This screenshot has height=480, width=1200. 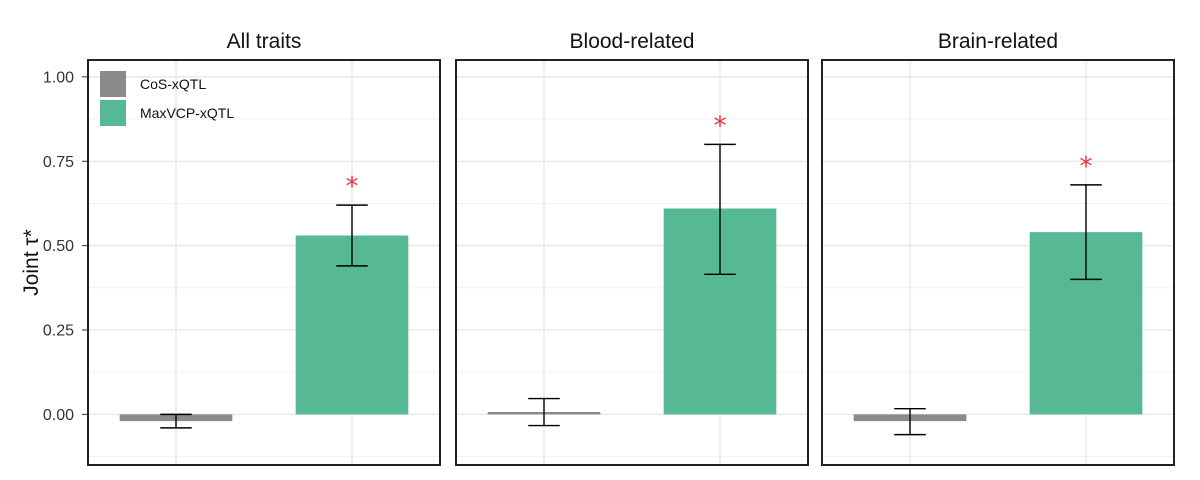 What do you see at coordinates (264, 41) in the screenshot?
I see `facet-title: All traits` at bounding box center [264, 41].